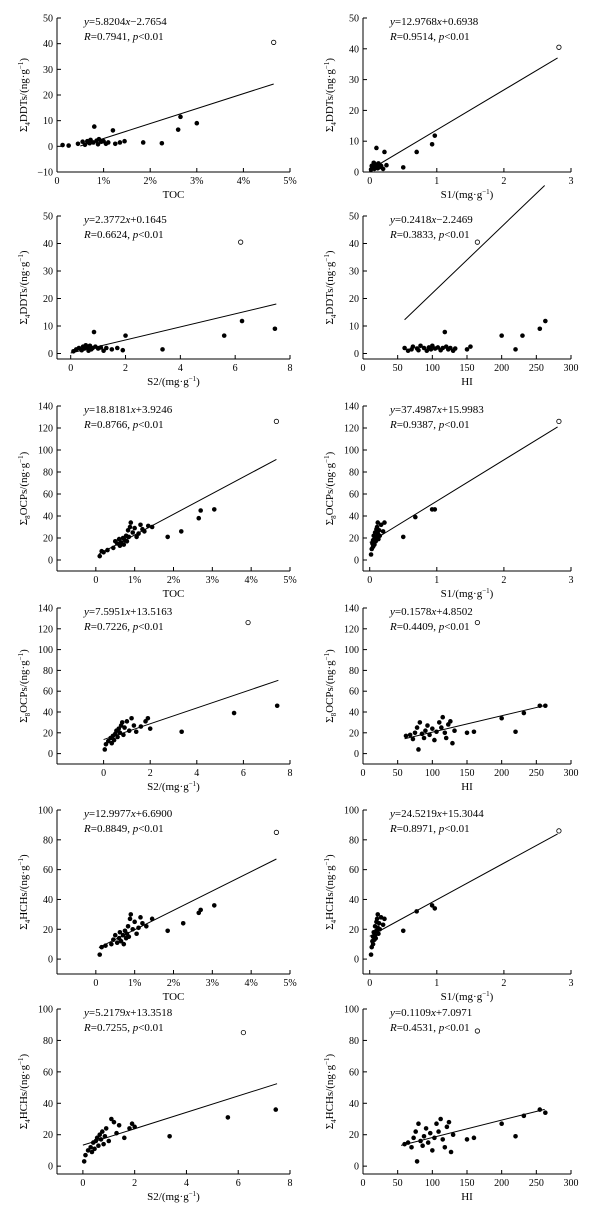  Describe the element at coordinates (193, 784) in the screenshot. I see `x-axis-label-sup: −1` at that location.